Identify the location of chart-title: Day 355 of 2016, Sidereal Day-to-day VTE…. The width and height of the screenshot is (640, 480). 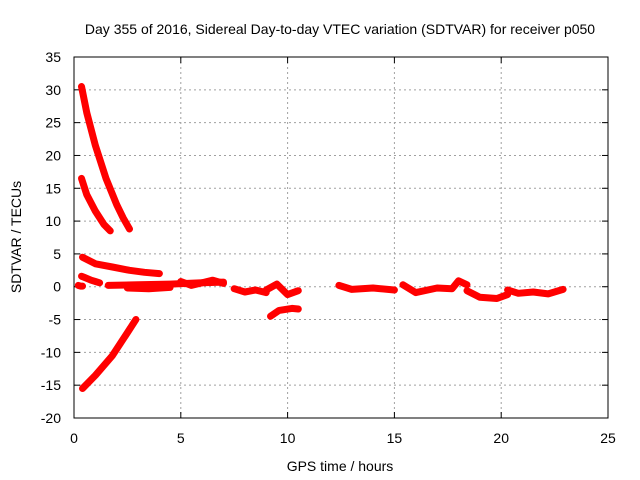
(340, 29).